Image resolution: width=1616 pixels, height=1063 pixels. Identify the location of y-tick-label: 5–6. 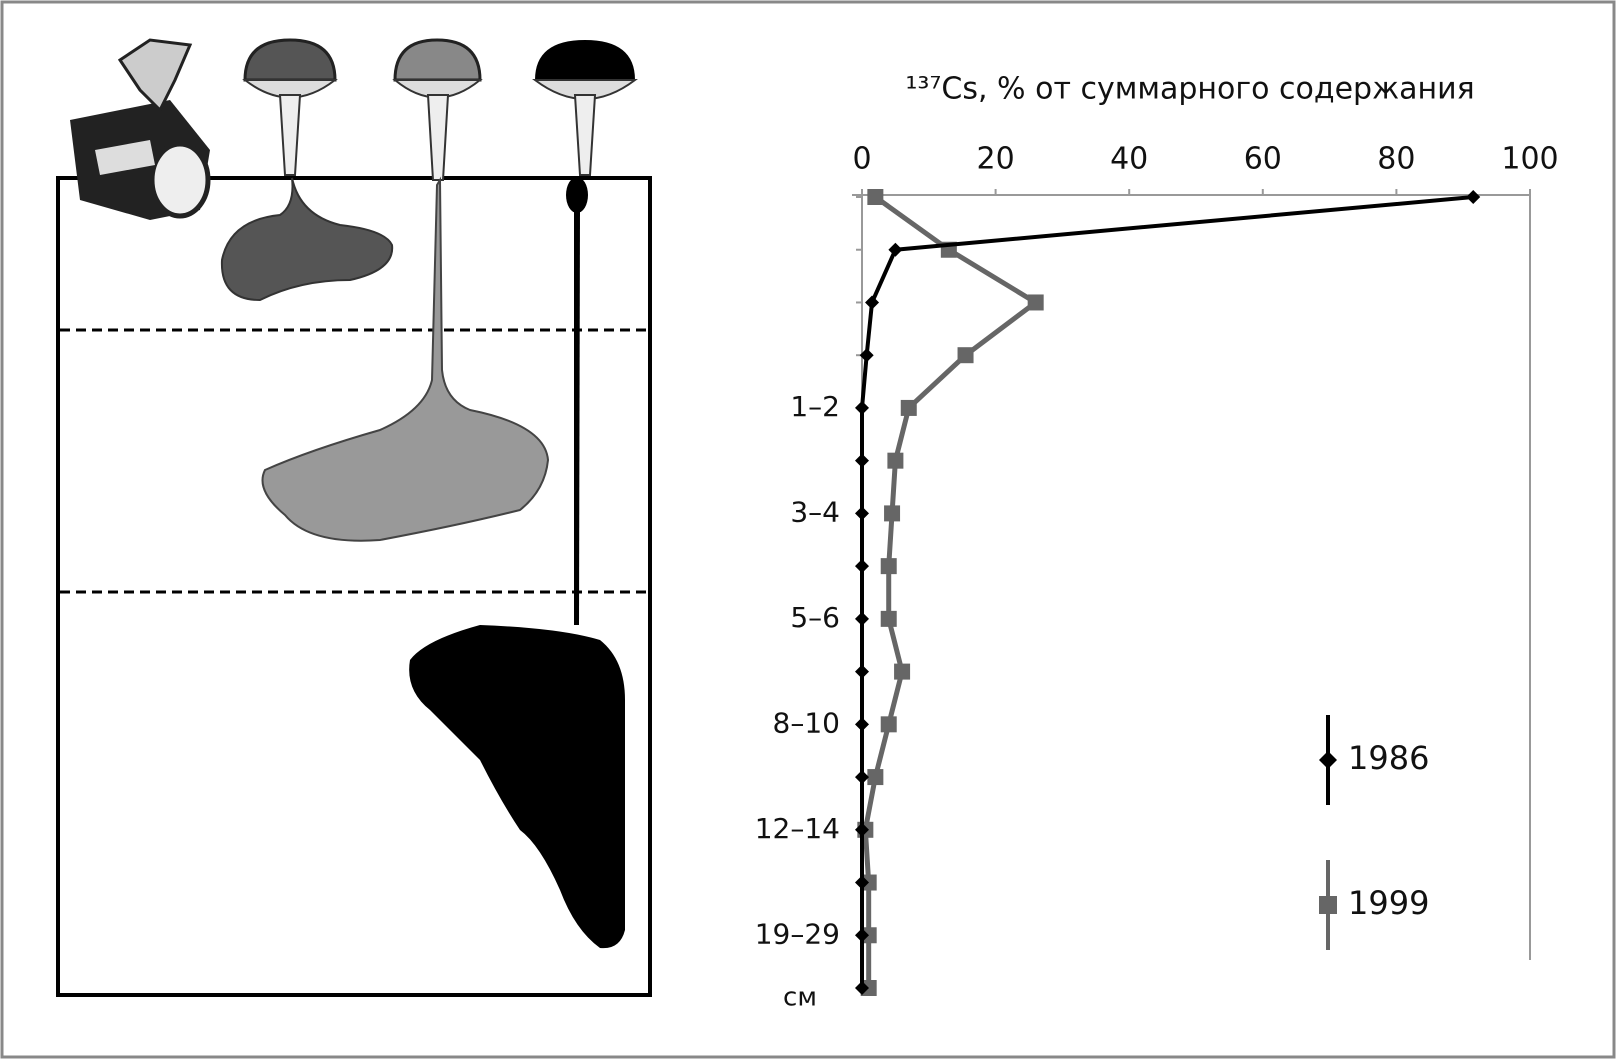
(815, 617).